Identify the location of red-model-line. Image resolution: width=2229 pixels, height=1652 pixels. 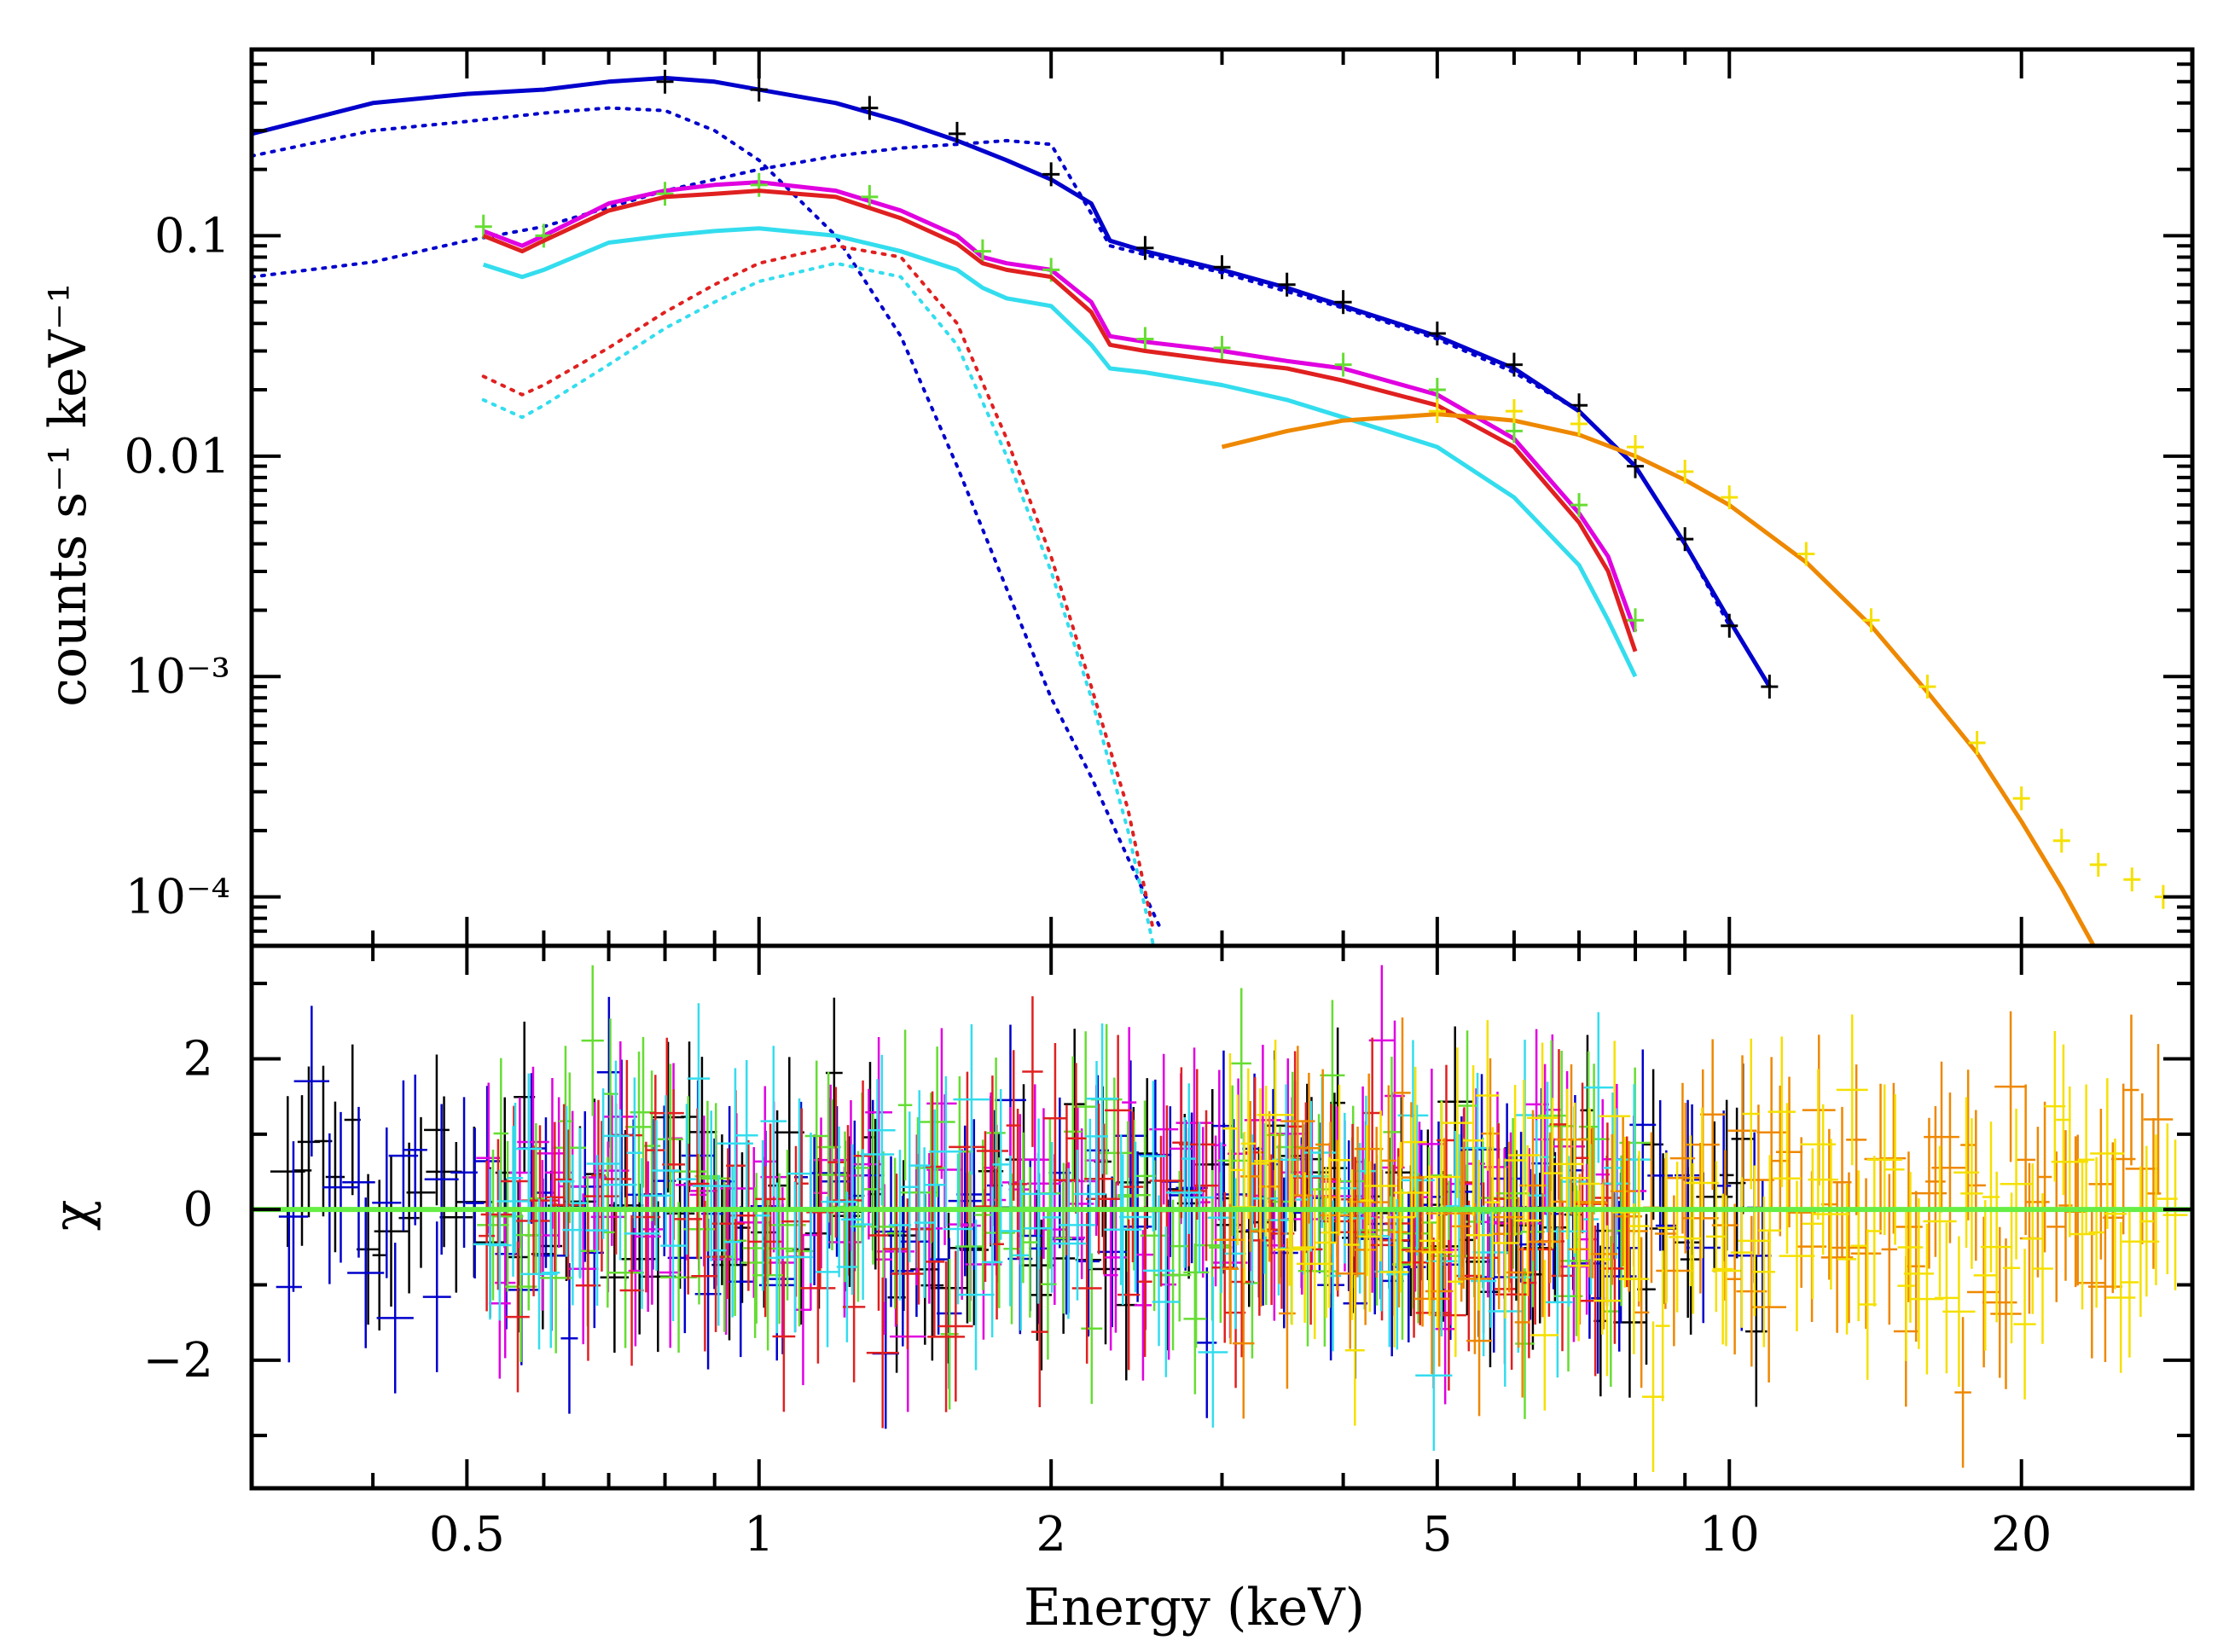
(1060, 420).